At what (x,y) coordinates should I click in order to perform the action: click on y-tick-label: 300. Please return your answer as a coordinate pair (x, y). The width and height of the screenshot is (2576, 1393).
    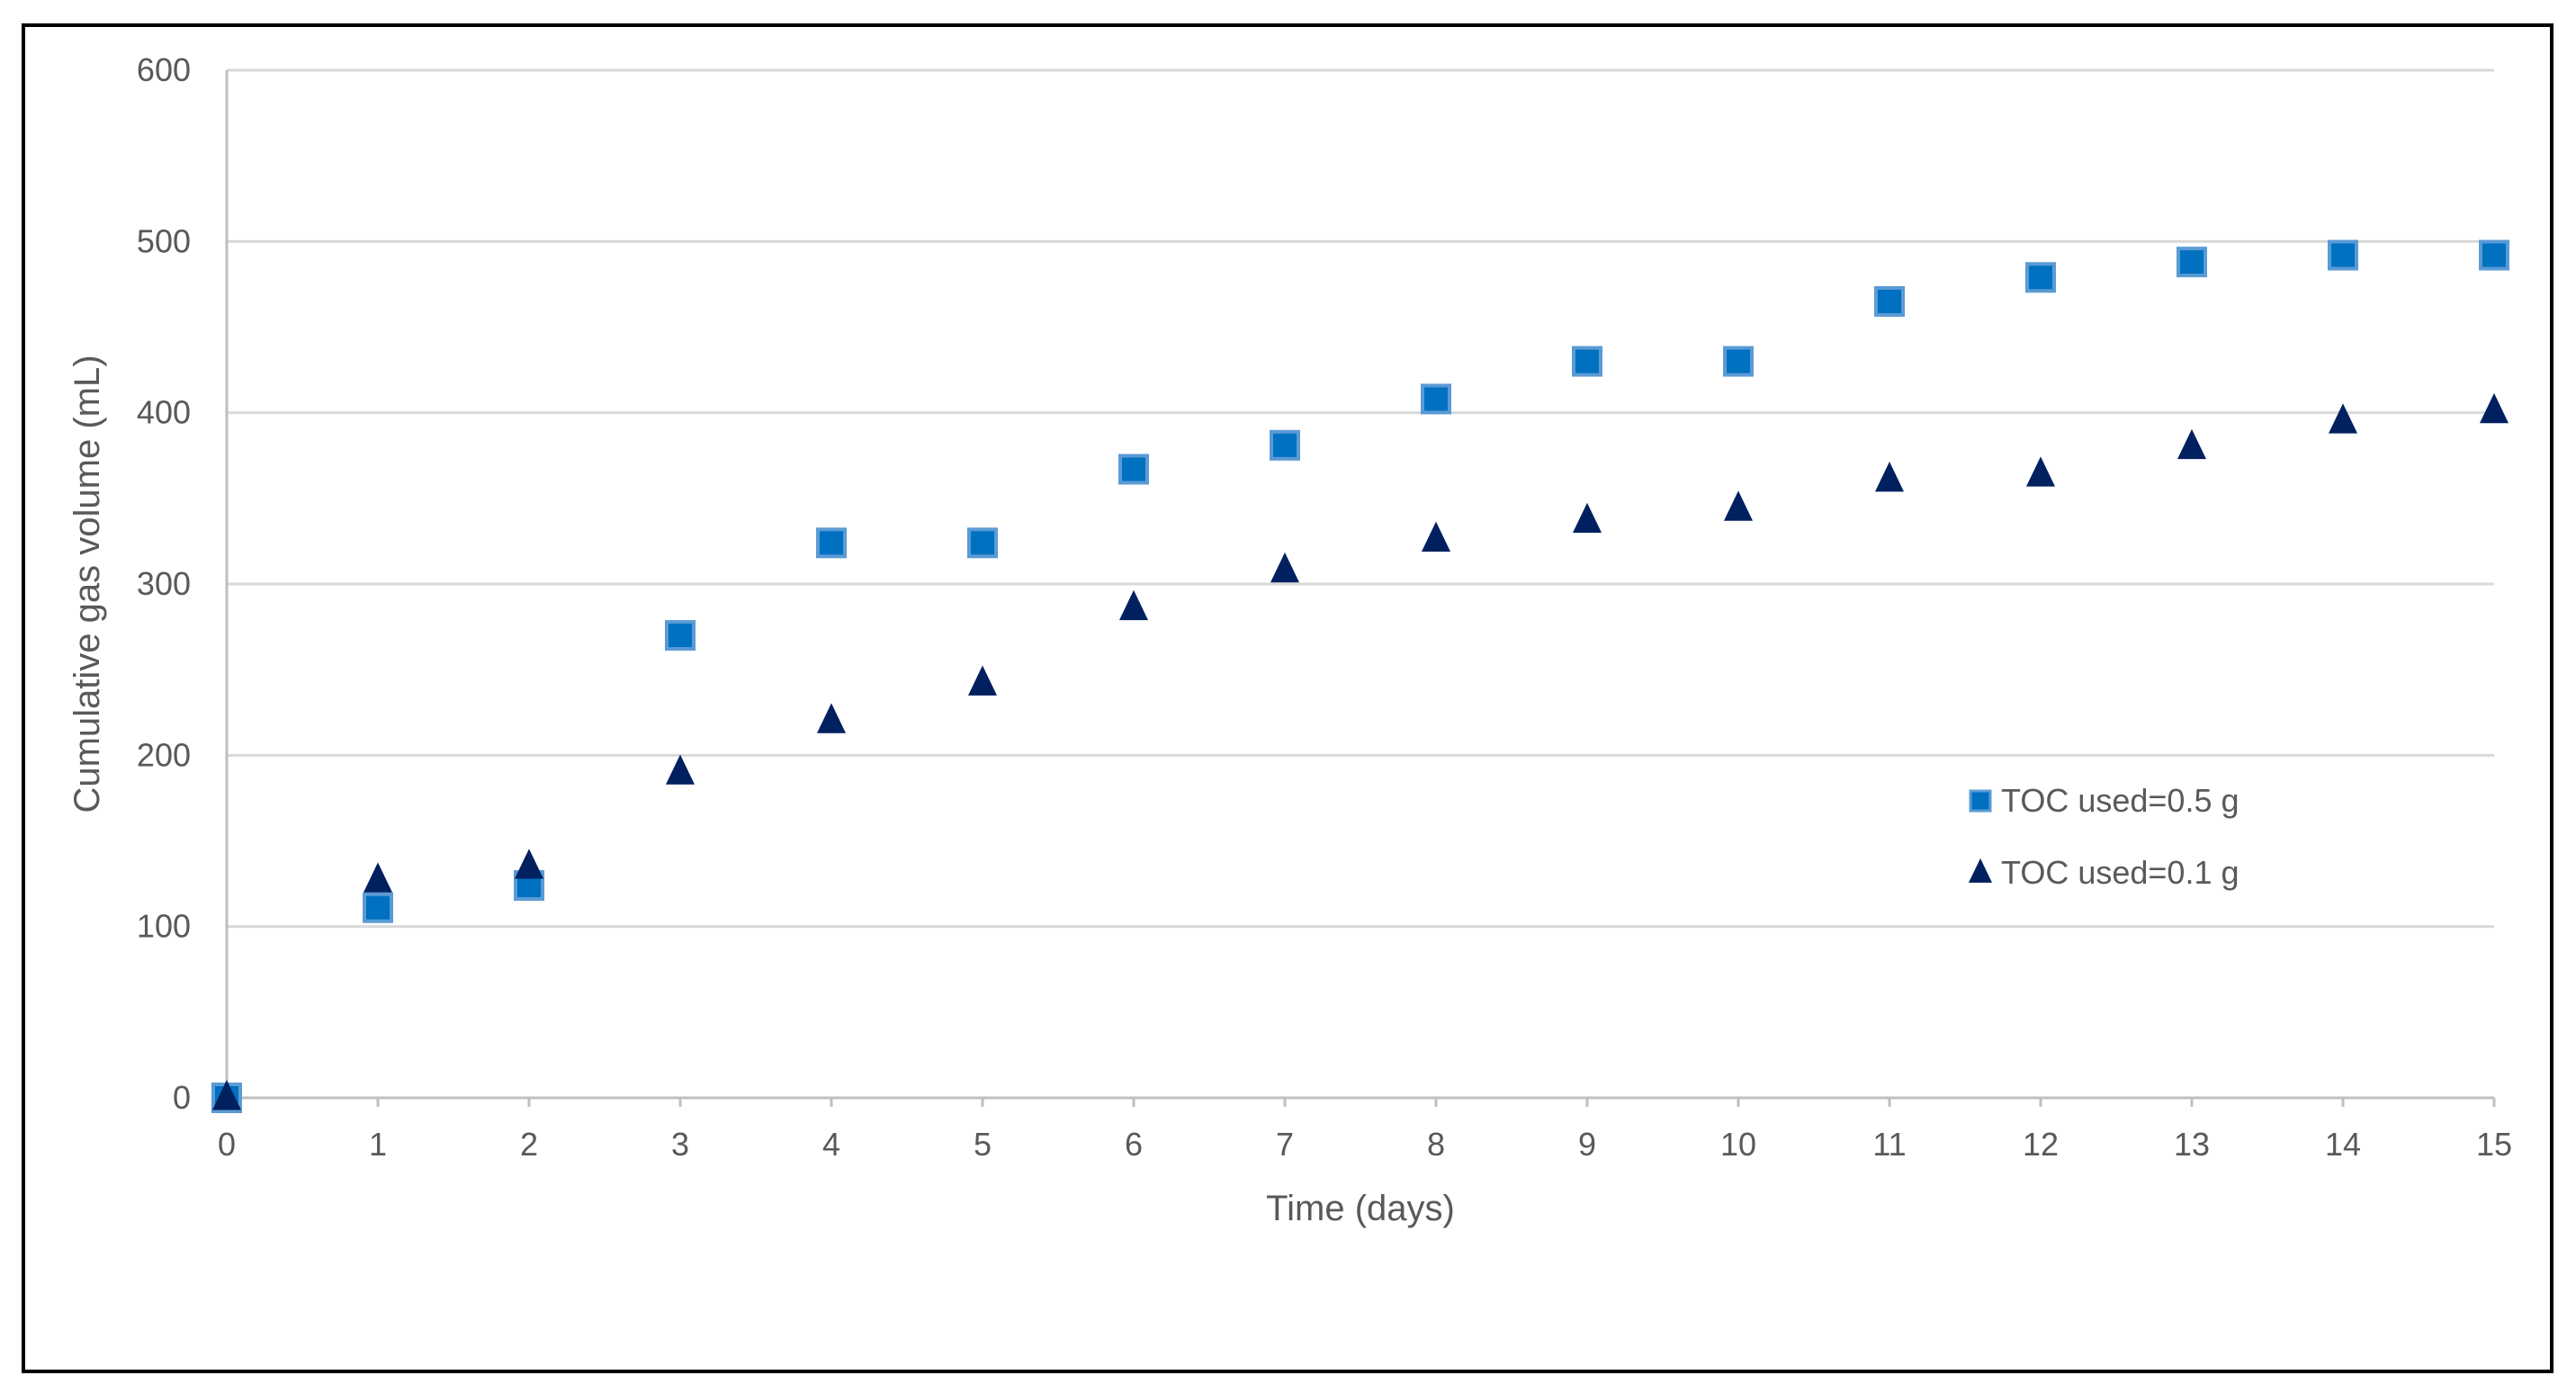
    Looking at the image, I should click on (164, 583).